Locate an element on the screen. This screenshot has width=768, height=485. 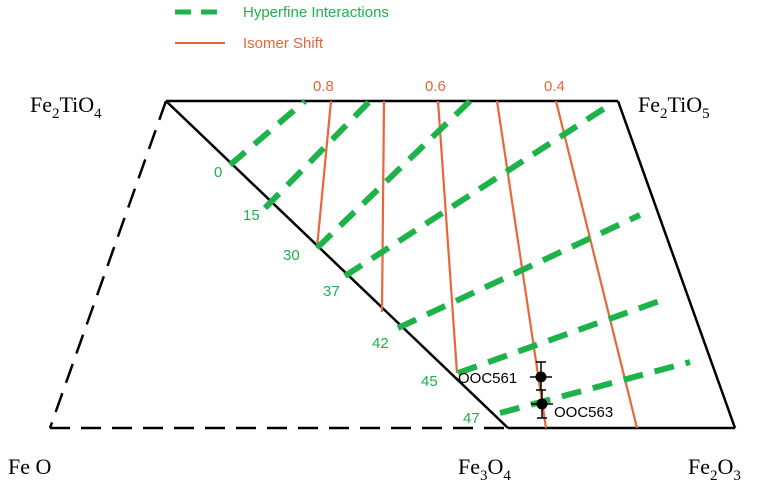
vertex-label-bottom-right: Fe2O3 is located at coordinates (714, 469).